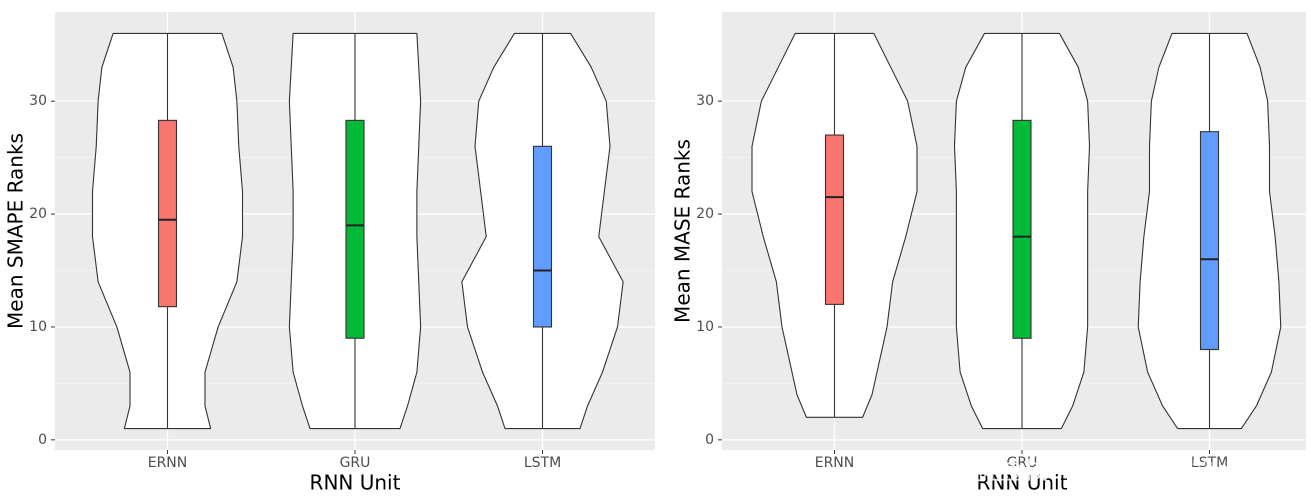  I want to click on y-axis-title: Mean MASE Ranks, so click(683, 231).